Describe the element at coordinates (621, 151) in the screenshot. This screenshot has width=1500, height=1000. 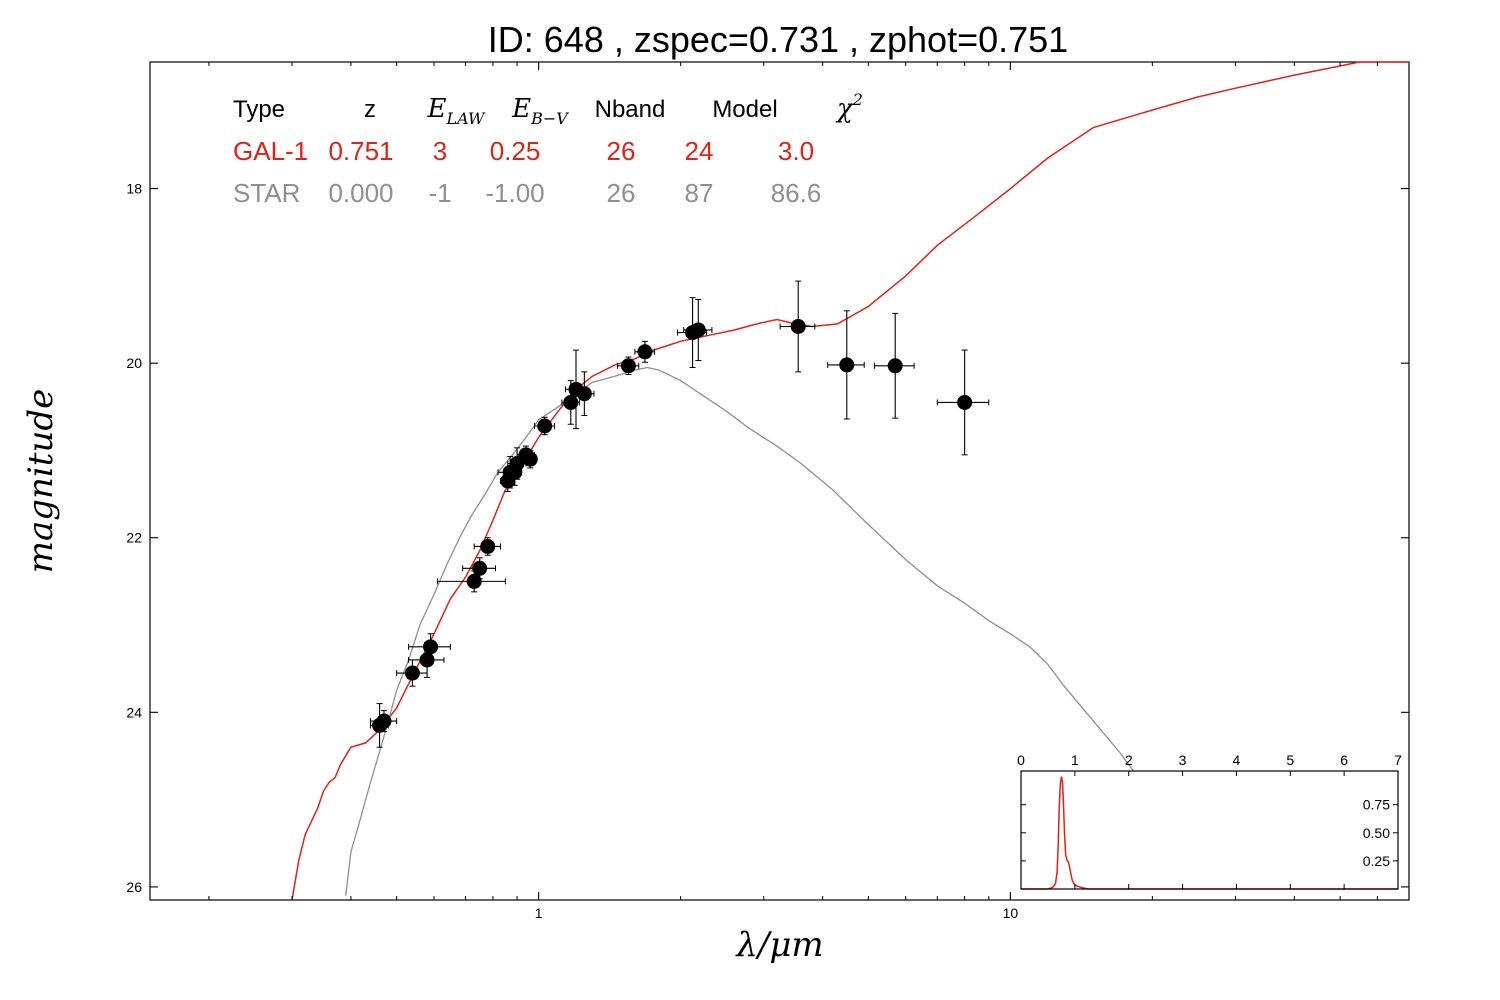
I see `legend-cell-gal-5: 26` at that location.